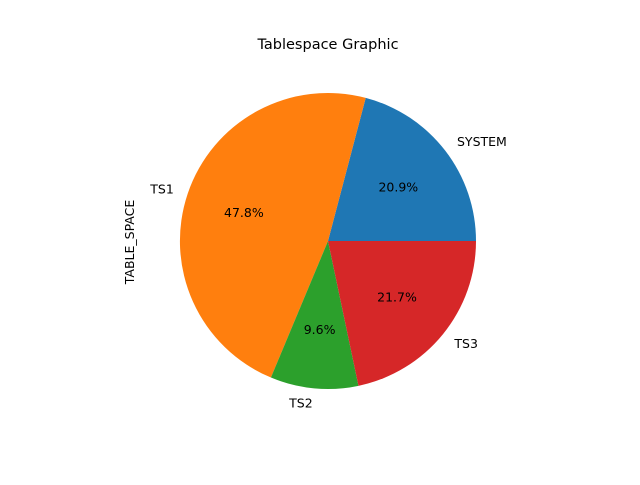 The image size is (640, 485). I want to click on slice-label-system: SYSTEM, so click(482, 141).